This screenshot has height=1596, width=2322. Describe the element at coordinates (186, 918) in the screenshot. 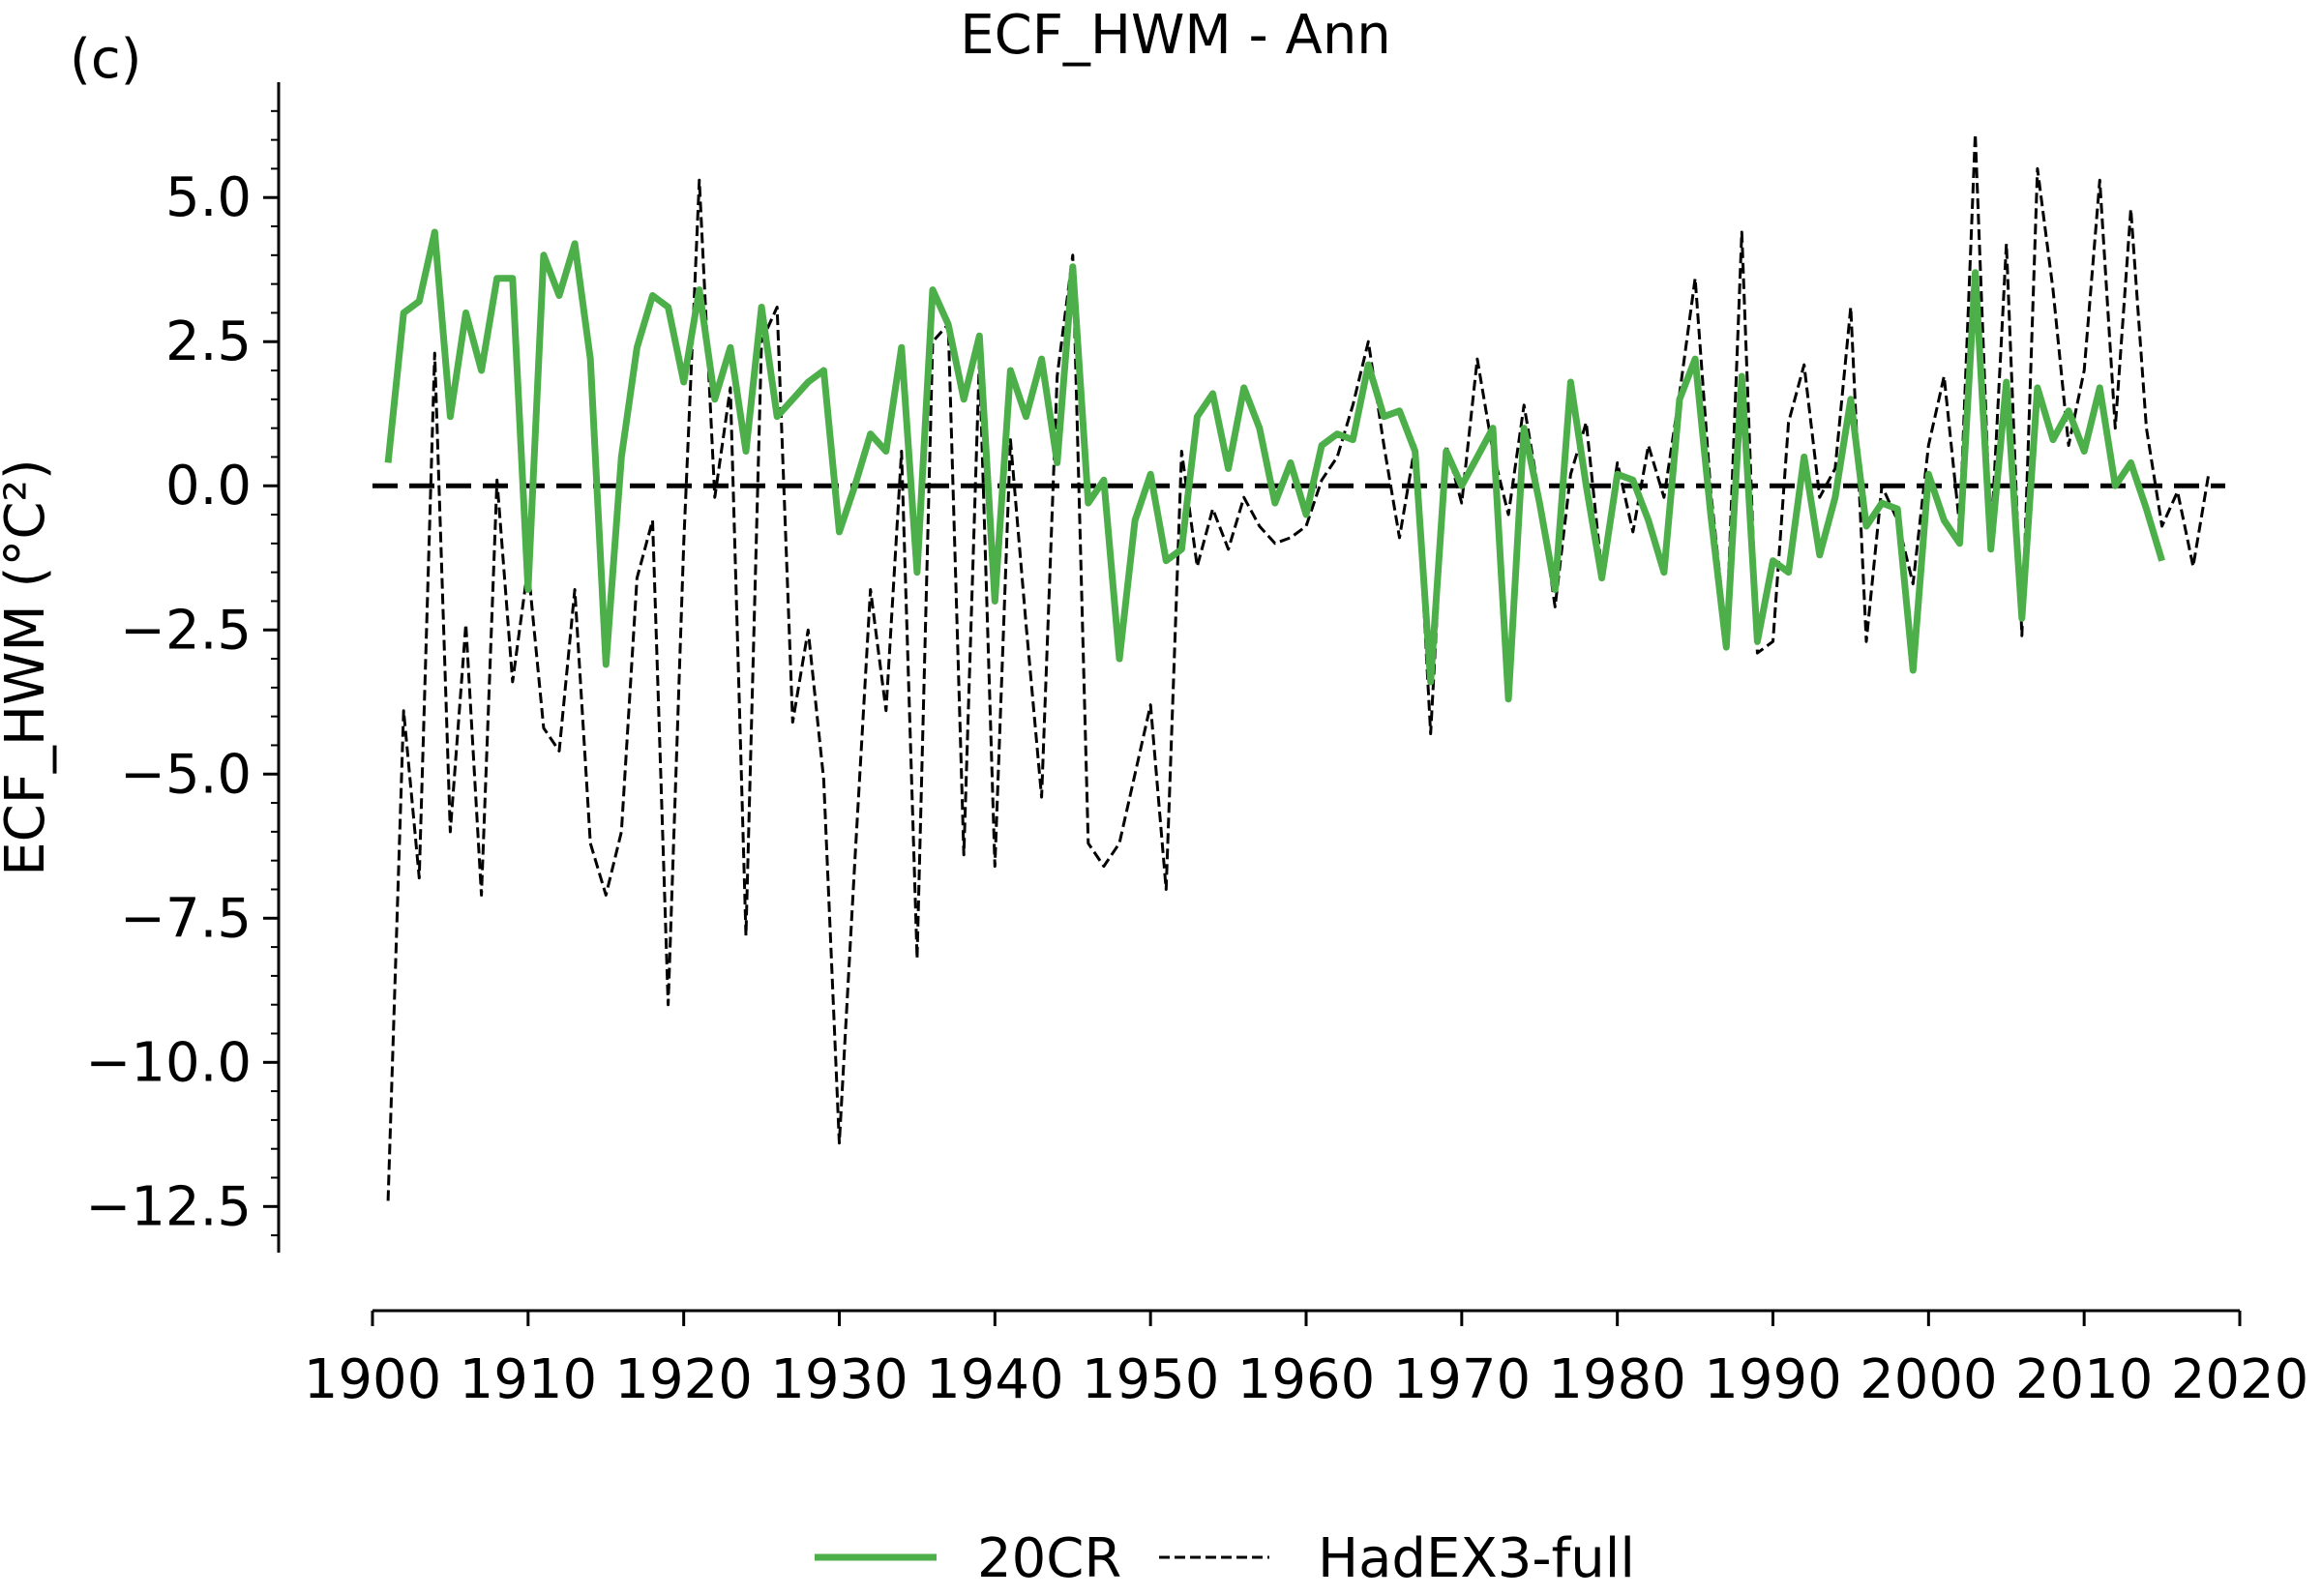

I see `y-tick-label: −7.5` at that location.